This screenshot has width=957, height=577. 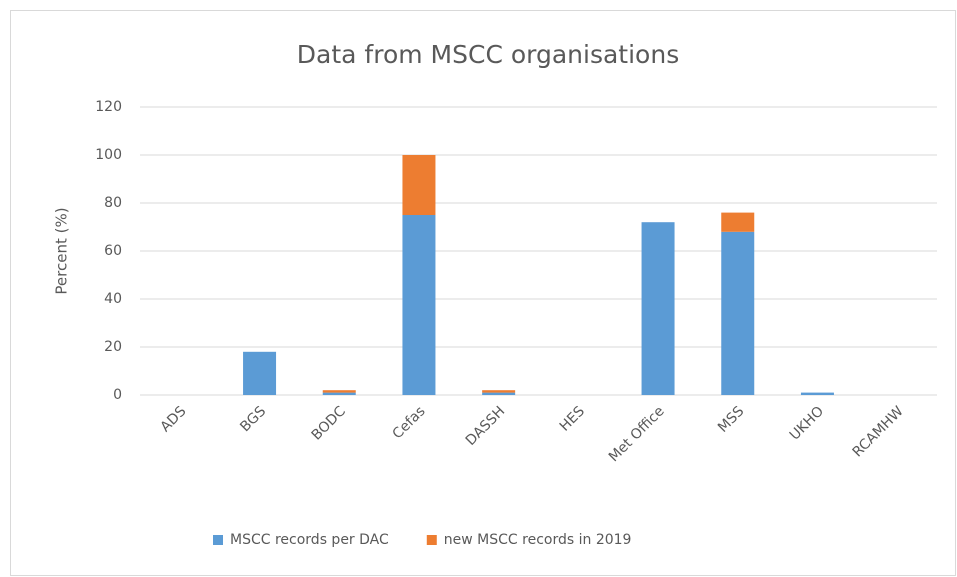 What do you see at coordinates (62, 250) in the screenshot?
I see `y-axis-label: Percent (%)` at bounding box center [62, 250].